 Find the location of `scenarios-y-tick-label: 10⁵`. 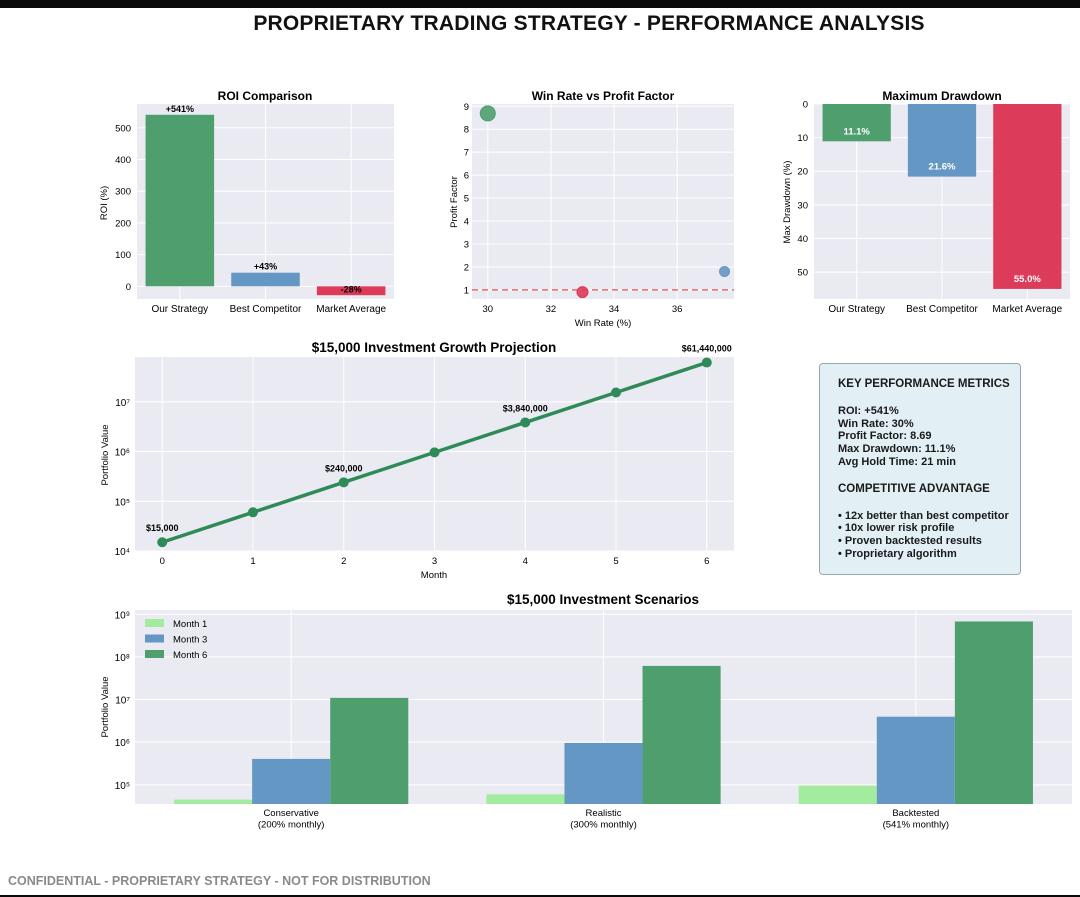

scenarios-y-tick-label: 10⁵ is located at coordinates (122, 786).